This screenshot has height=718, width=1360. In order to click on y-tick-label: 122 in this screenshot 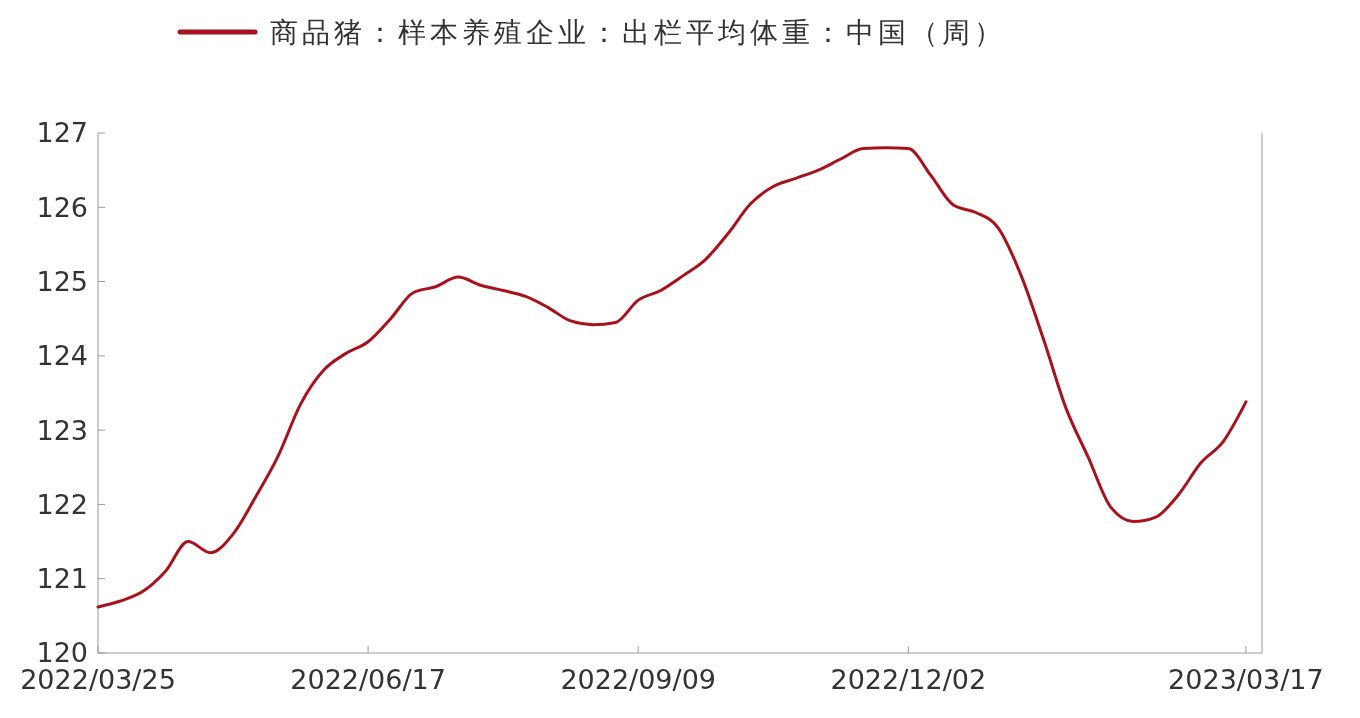, I will do `click(62, 504)`.